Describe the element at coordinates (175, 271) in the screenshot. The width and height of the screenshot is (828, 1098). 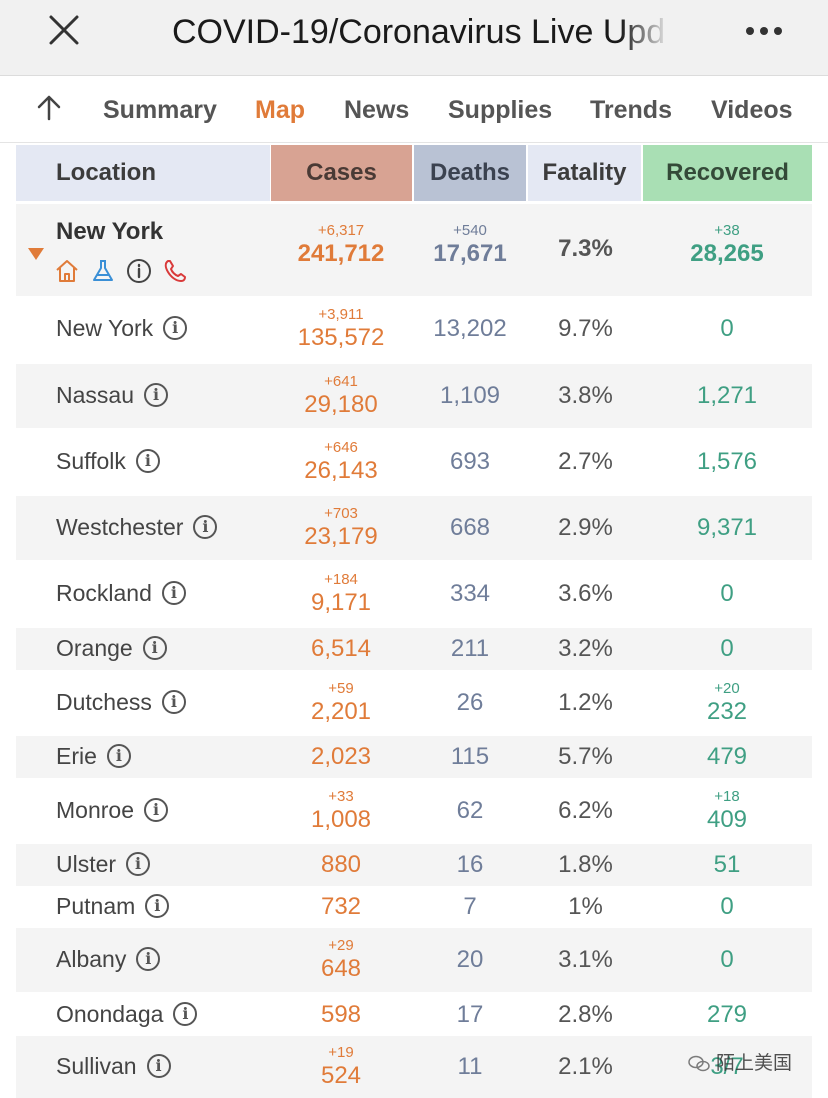
I see `phone-icon` at that location.